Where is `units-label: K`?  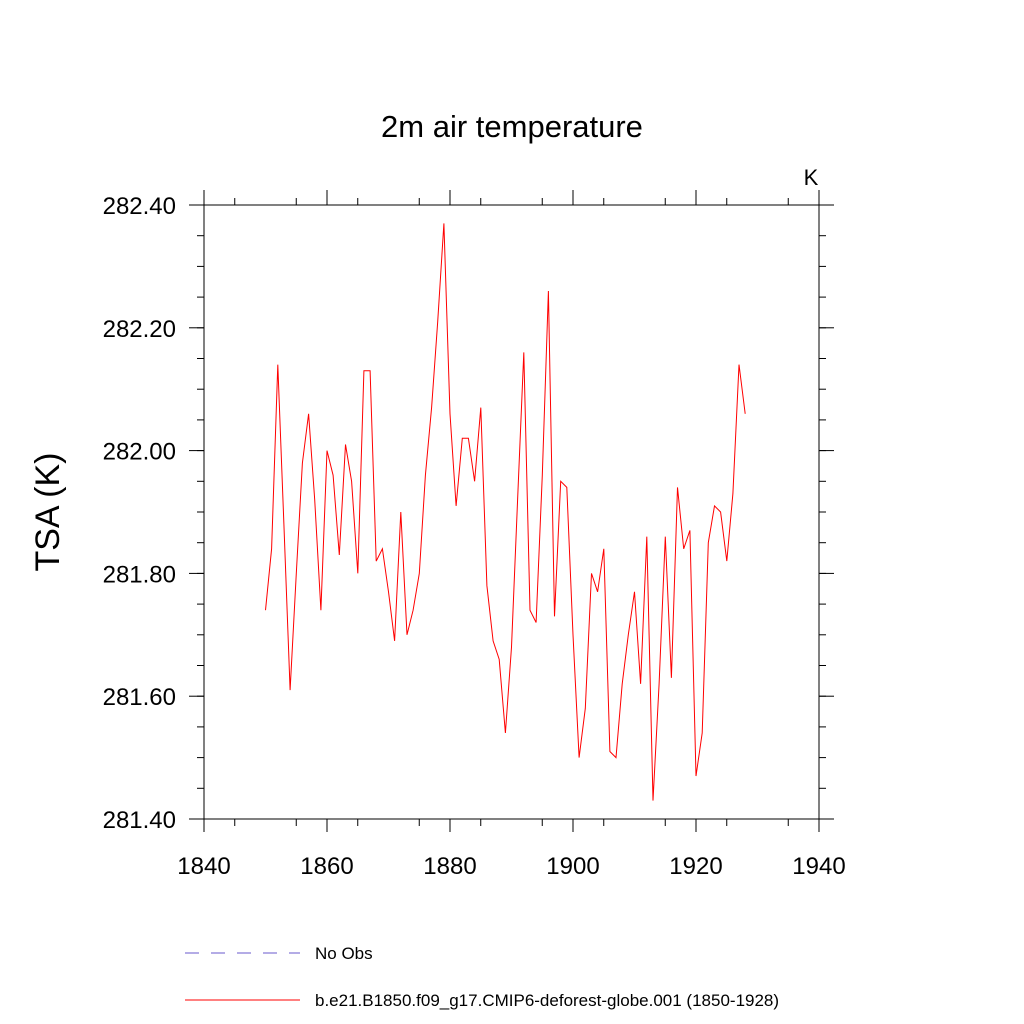
units-label: K is located at coordinates (811, 177).